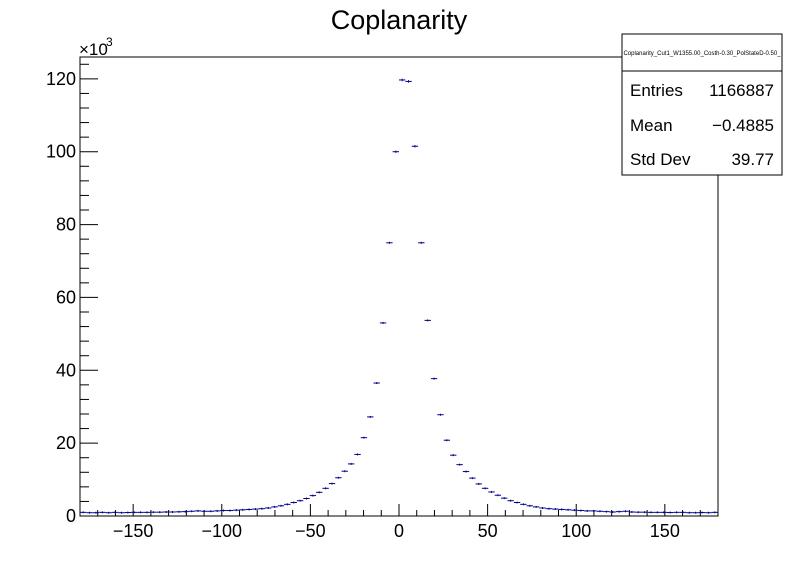  I want to click on chart-title: Coplanarity, so click(399, 20).